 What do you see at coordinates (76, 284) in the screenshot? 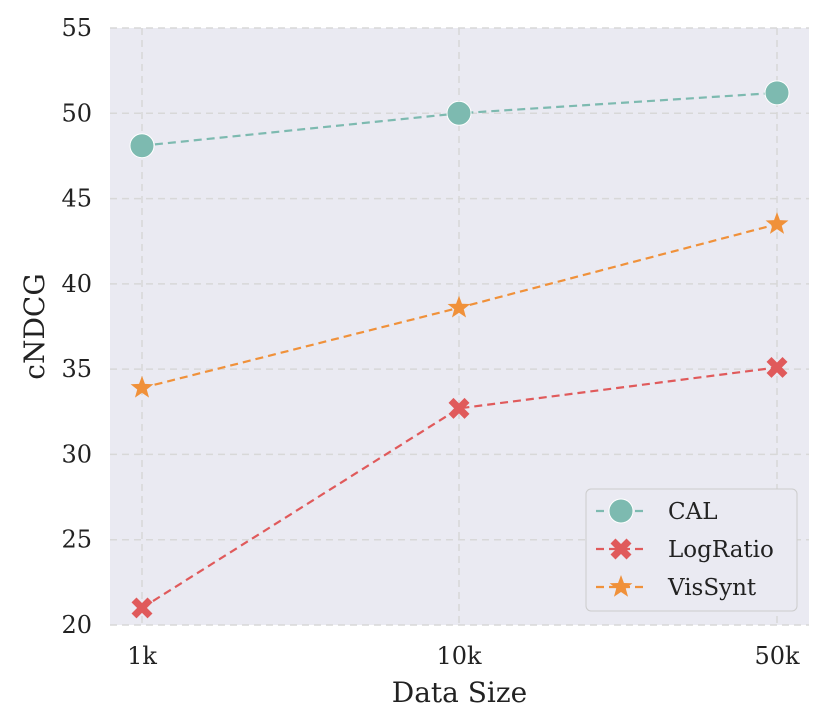
I see `y-tick-label: 40` at bounding box center [76, 284].